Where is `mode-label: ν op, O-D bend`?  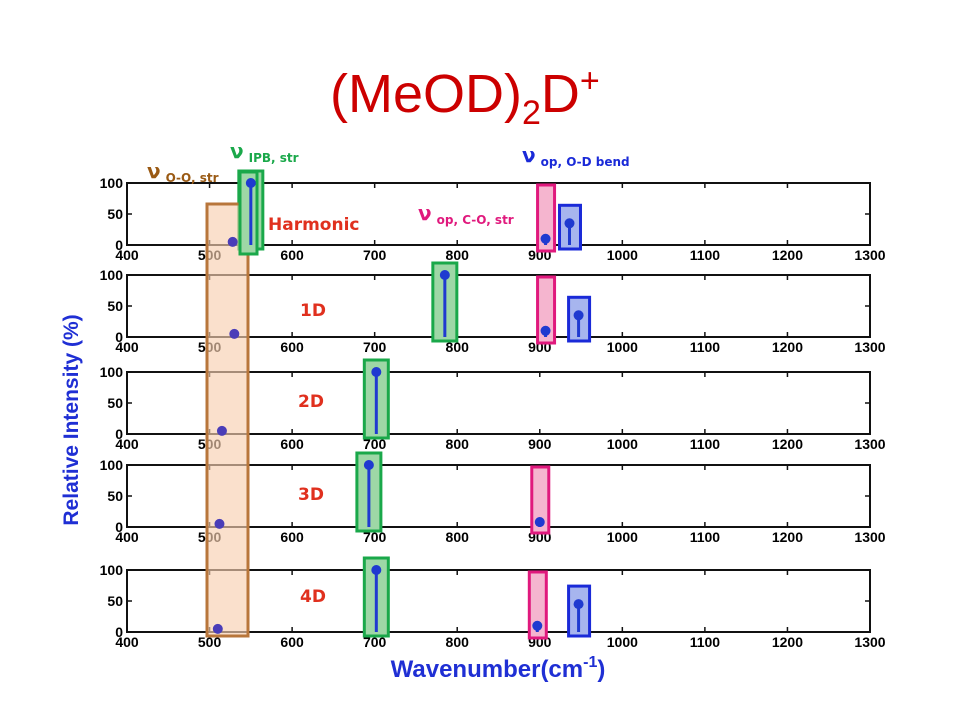
mode-label: ν op, O-D bend is located at coordinates (576, 156).